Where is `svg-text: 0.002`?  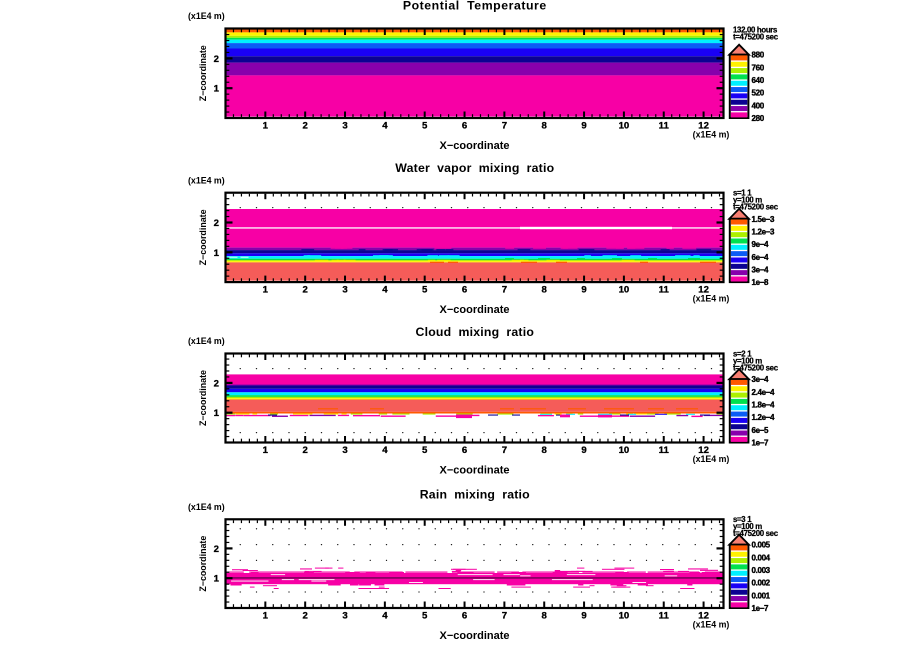 svg-text: 0.002 is located at coordinates (761, 583).